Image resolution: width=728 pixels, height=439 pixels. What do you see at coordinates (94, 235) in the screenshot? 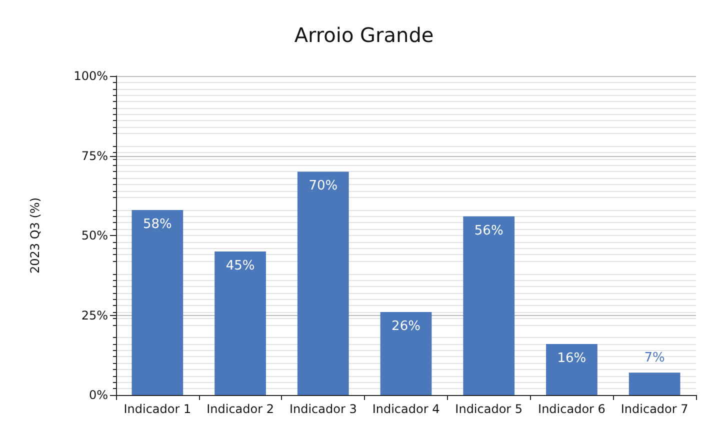
I see `y-tick-label: 50%` at bounding box center [94, 235].